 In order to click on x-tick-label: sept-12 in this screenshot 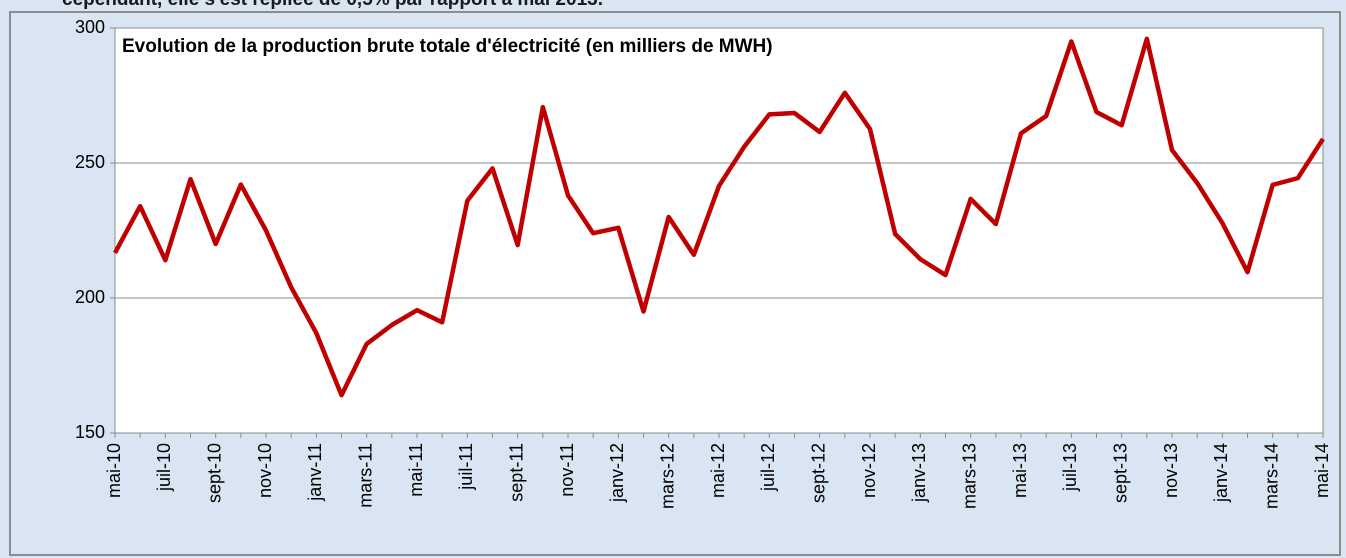, I will do `click(818, 473)`.